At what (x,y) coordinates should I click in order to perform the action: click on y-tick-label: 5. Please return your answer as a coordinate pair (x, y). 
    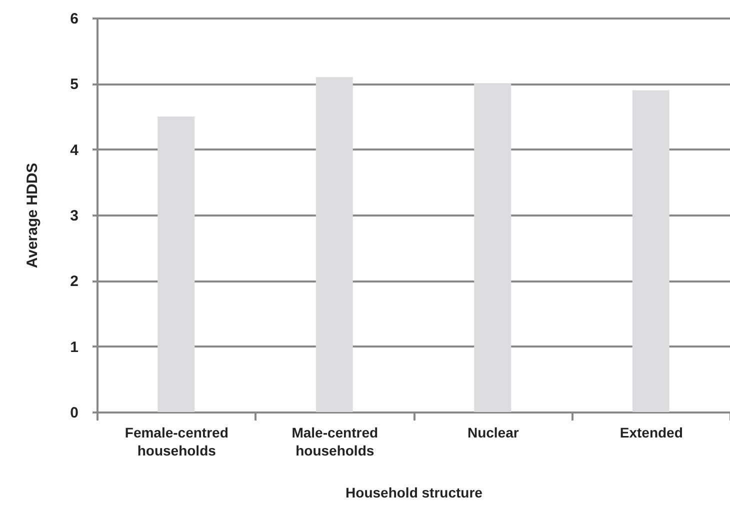
    Looking at the image, I should click on (74, 85).